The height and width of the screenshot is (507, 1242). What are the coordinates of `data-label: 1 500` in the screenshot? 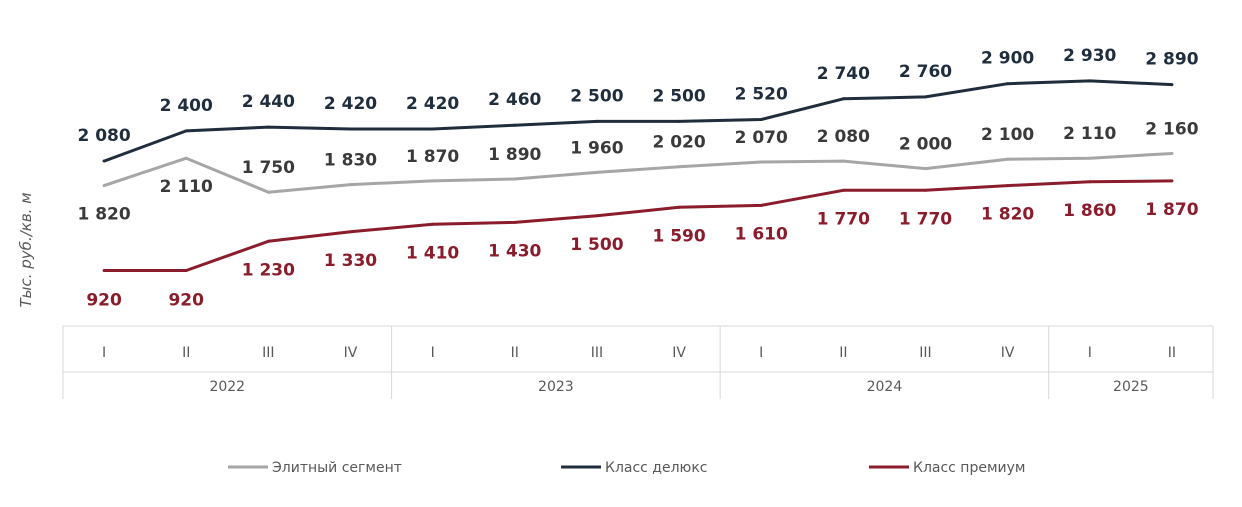 It's located at (596, 245).